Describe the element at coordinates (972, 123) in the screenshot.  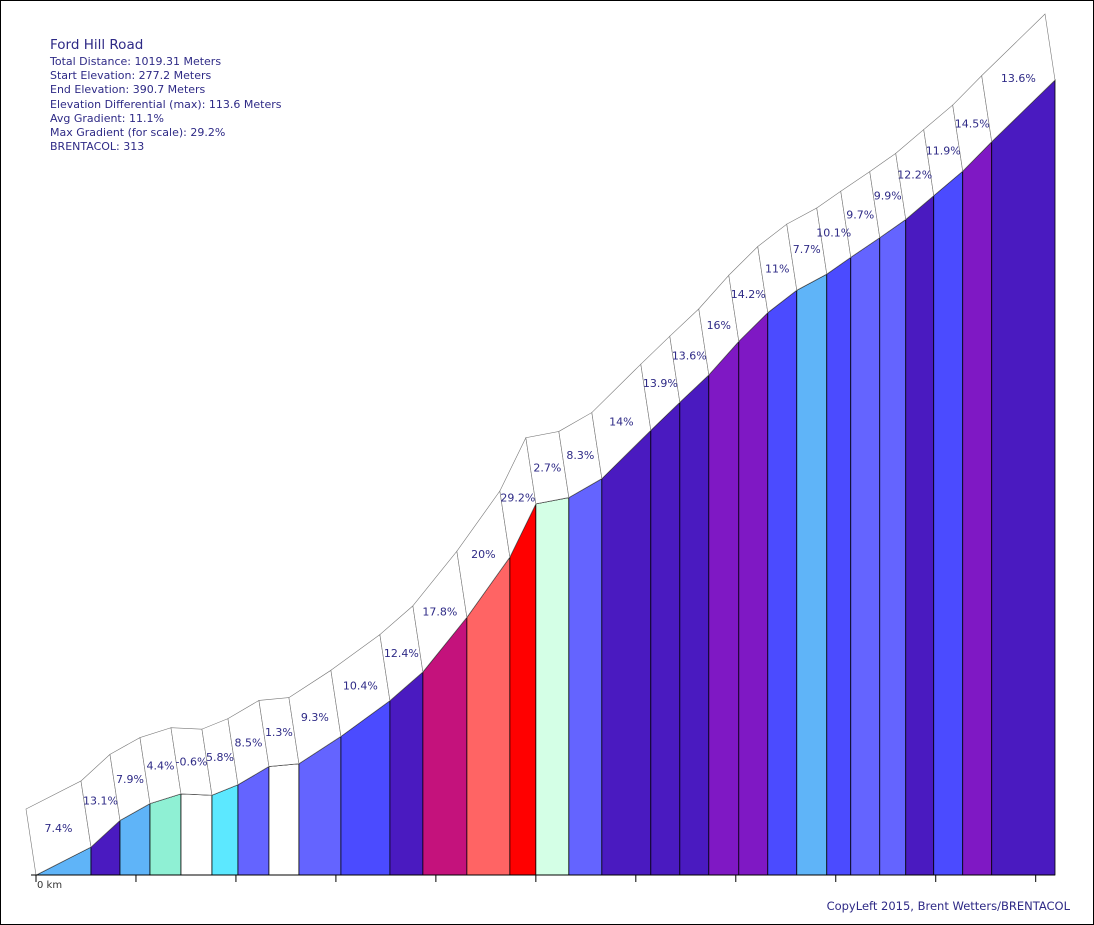
I see `gradient-label: 14.5%` at that location.